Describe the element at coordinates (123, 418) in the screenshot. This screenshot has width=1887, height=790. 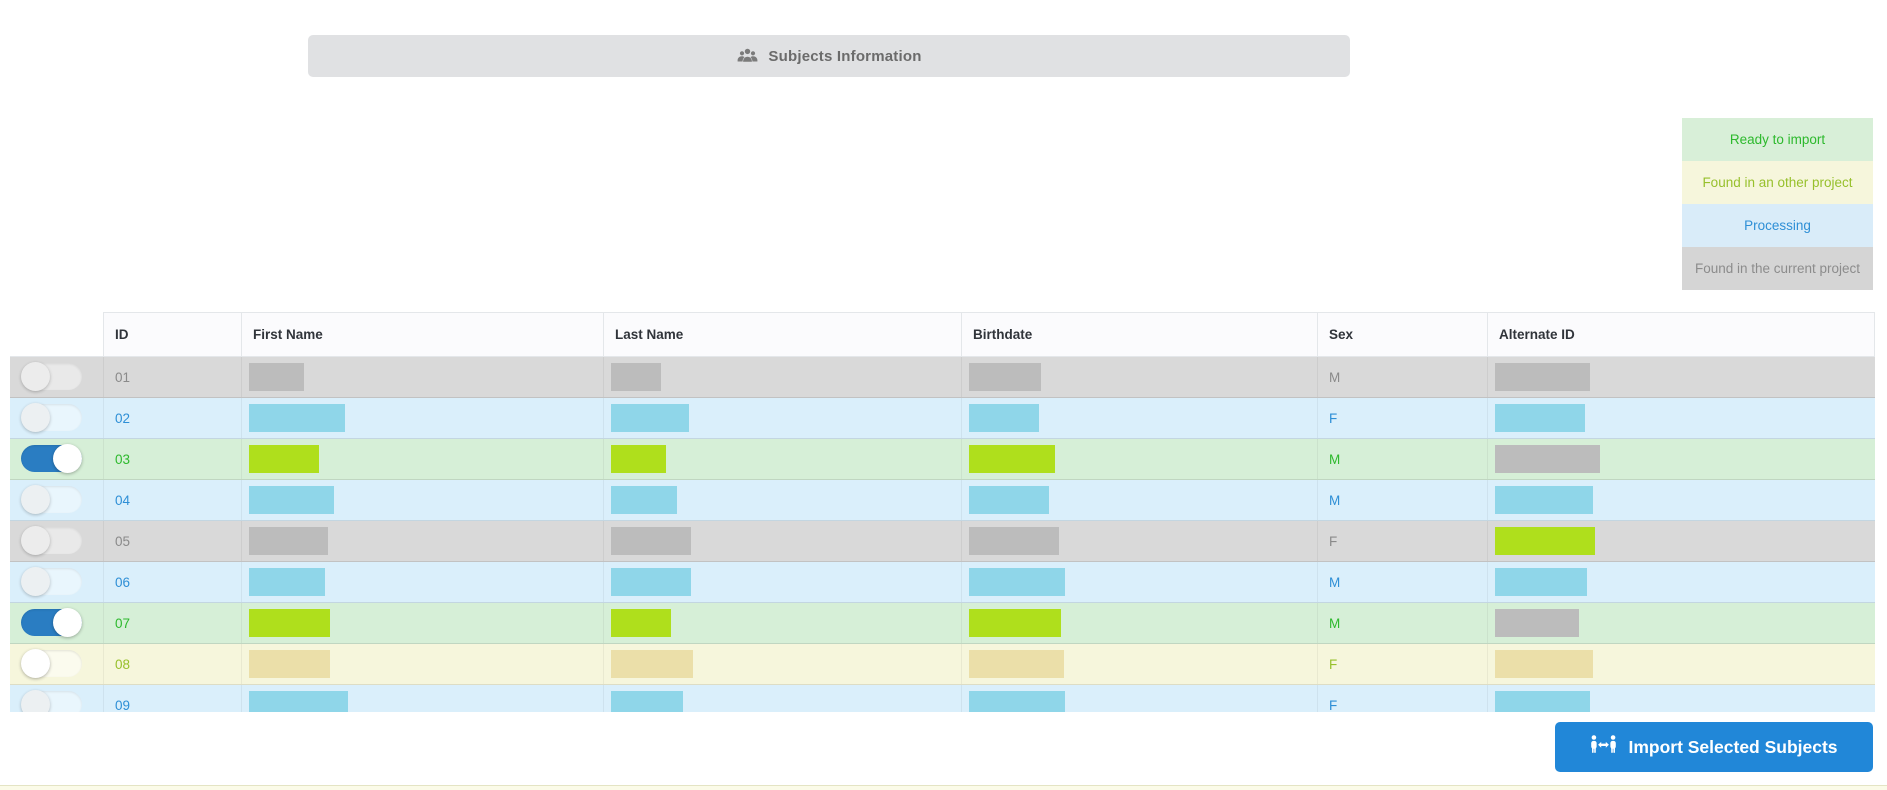
I see `subject-id-link: 02` at that location.